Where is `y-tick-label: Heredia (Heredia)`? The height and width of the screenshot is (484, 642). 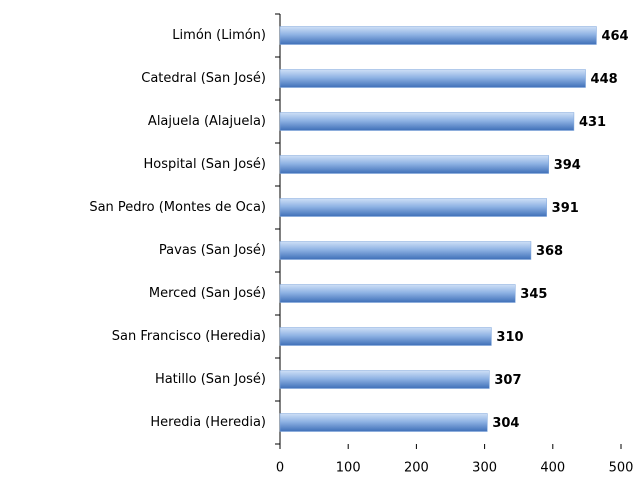
y-tick-label: Heredia (Heredia) is located at coordinates (208, 422).